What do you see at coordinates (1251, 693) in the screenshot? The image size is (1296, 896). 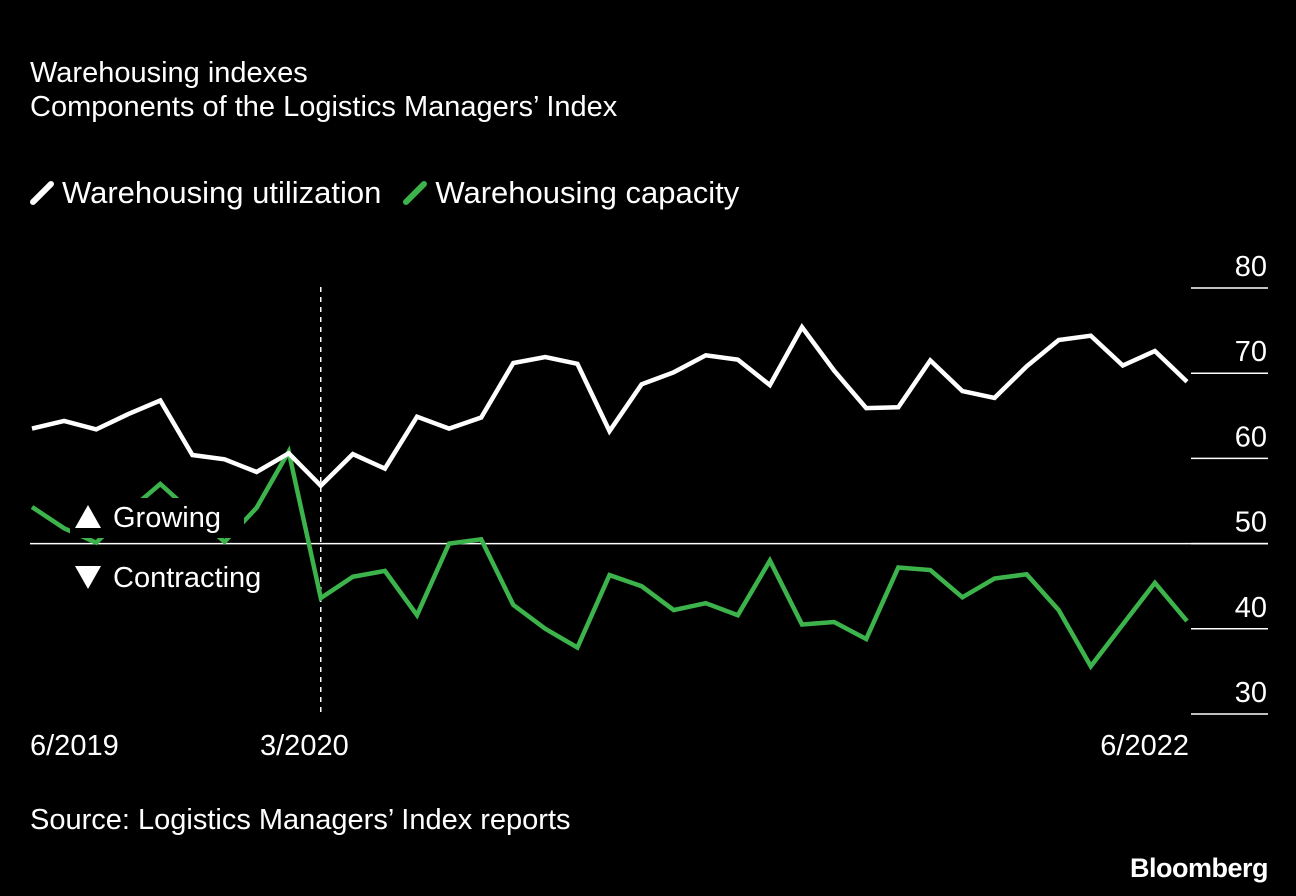 I see `y-tick-label-30: 30` at bounding box center [1251, 693].